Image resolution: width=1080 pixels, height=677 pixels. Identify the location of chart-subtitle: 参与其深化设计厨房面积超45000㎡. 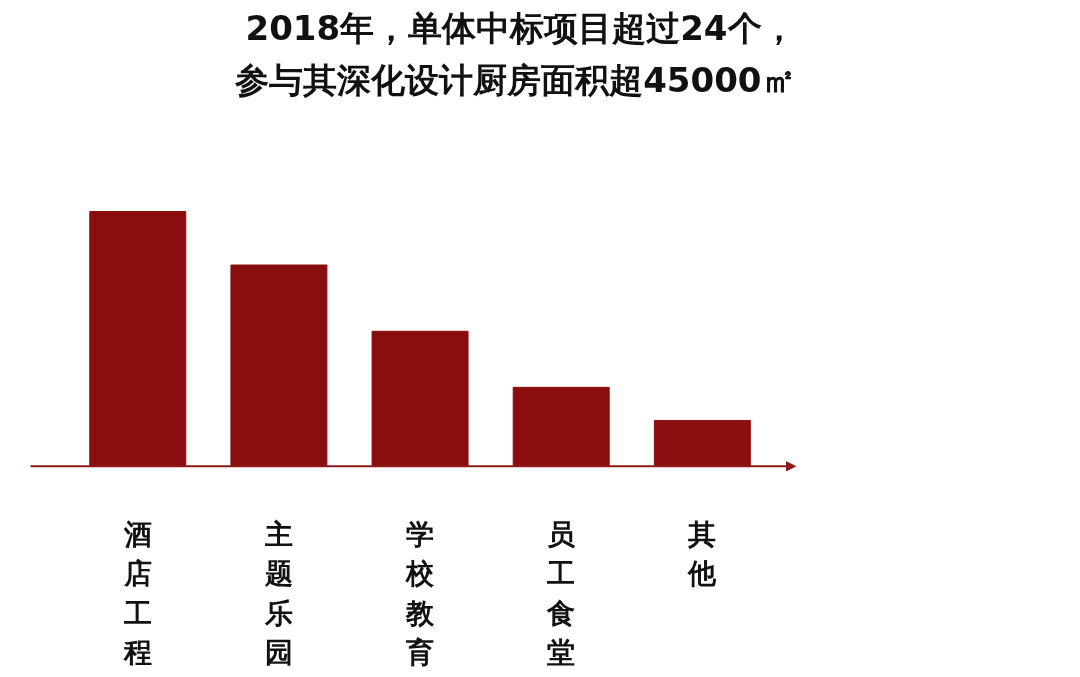
(515, 79).